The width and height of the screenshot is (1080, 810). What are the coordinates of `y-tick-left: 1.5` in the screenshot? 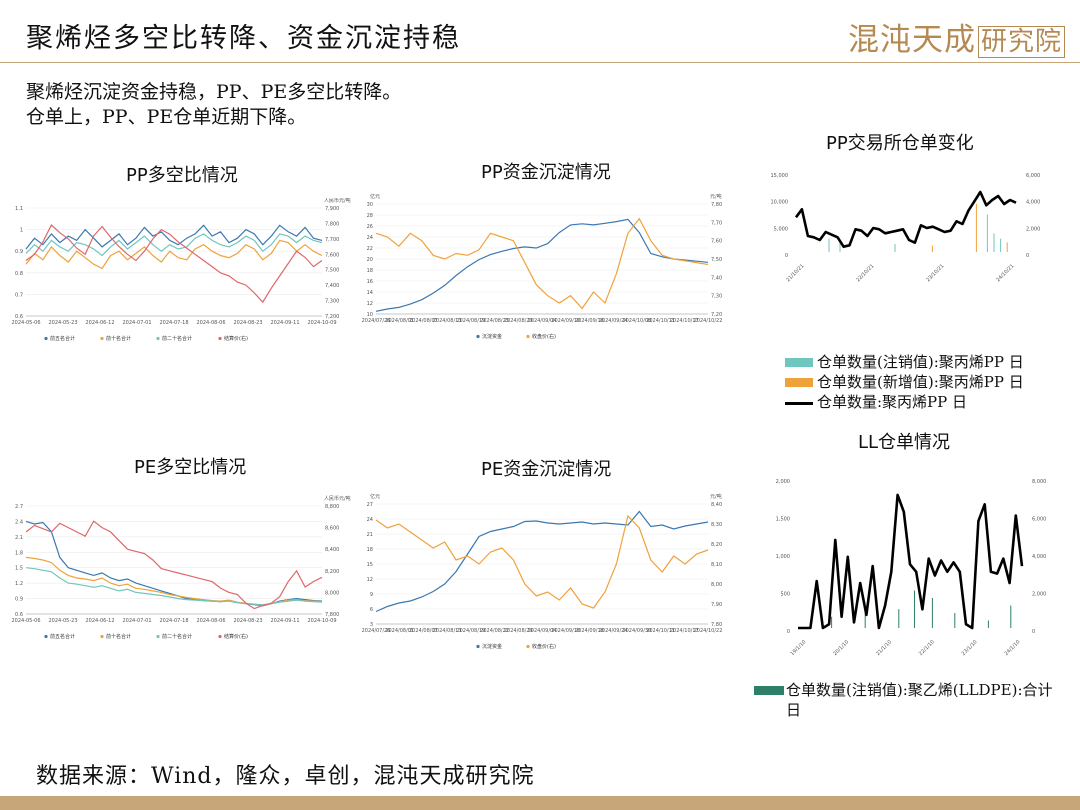 It's located at (19, 569).